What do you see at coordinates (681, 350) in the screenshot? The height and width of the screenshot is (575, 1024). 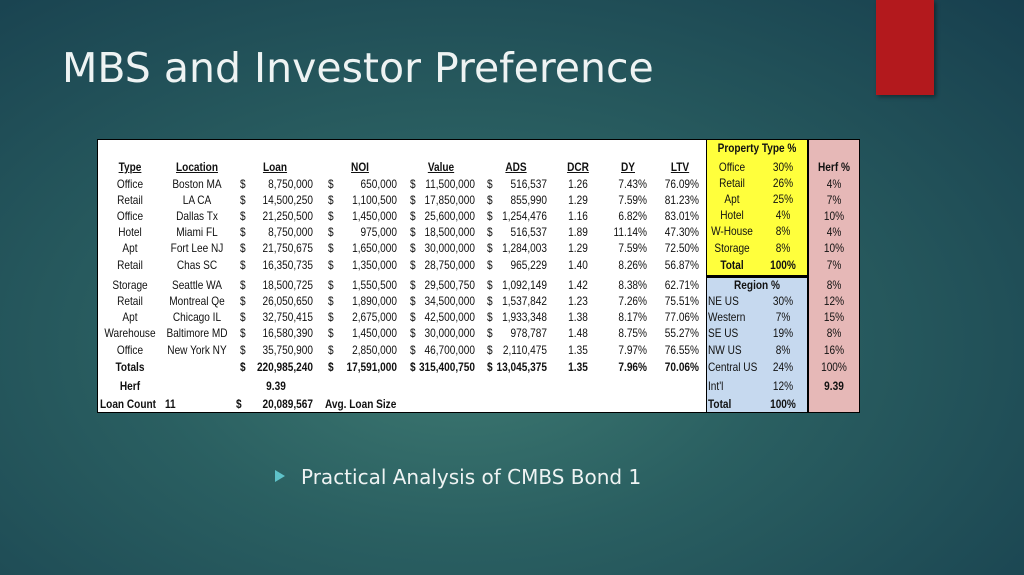 I see `table-cell: 76.55%` at bounding box center [681, 350].